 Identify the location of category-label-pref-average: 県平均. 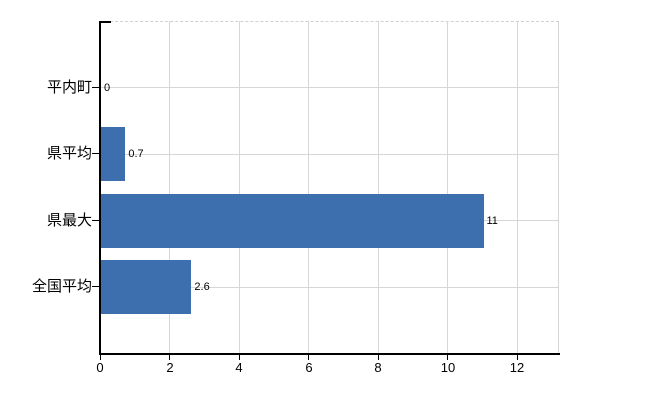
(69, 153).